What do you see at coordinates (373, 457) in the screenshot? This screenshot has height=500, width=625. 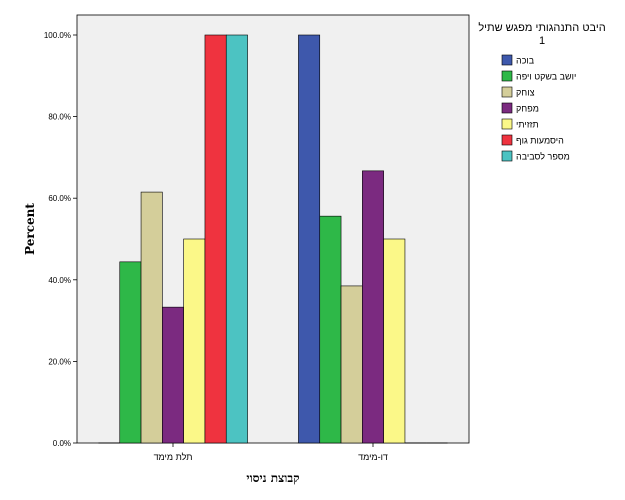 I see `x-tick-label: דו-מימד` at bounding box center [373, 457].